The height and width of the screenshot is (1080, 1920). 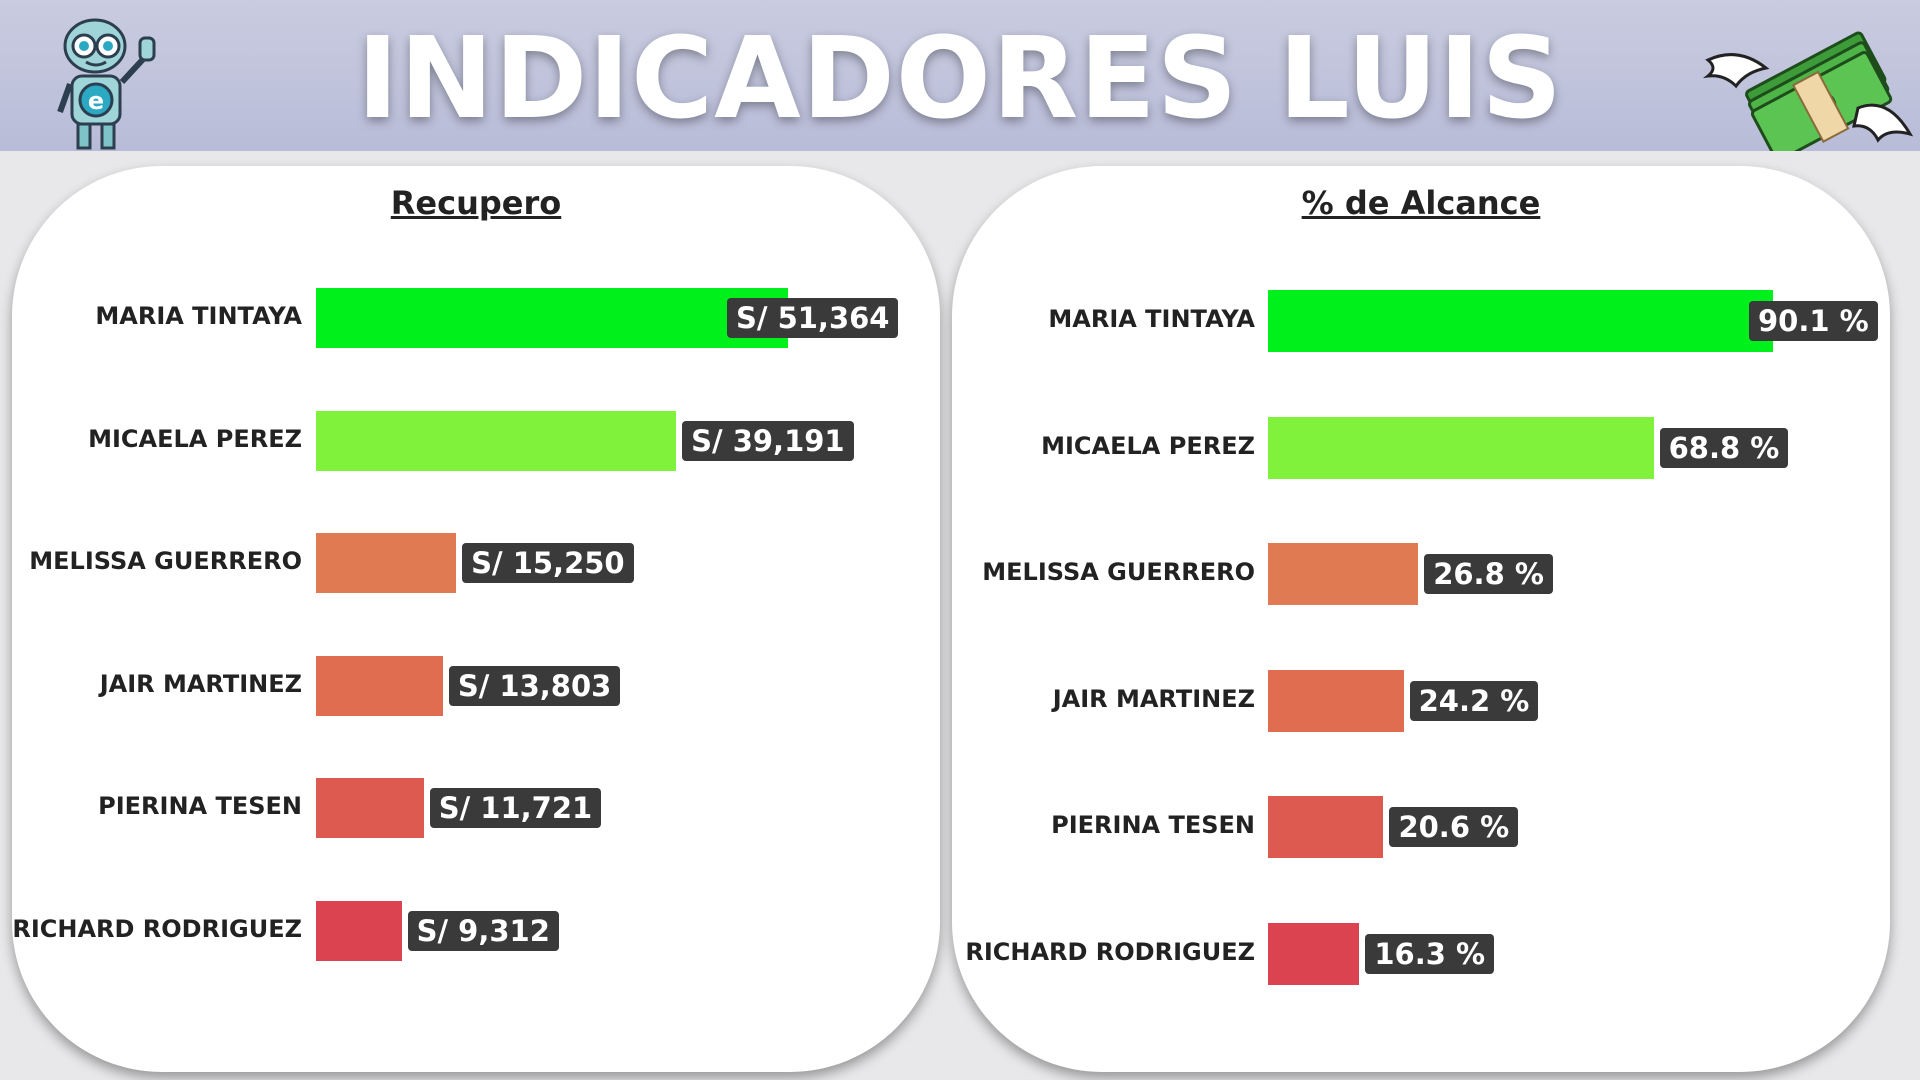 What do you see at coordinates (1430, 953) in the screenshot?
I see `alcance-value-label: 16.3 %` at bounding box center [1430, 953].